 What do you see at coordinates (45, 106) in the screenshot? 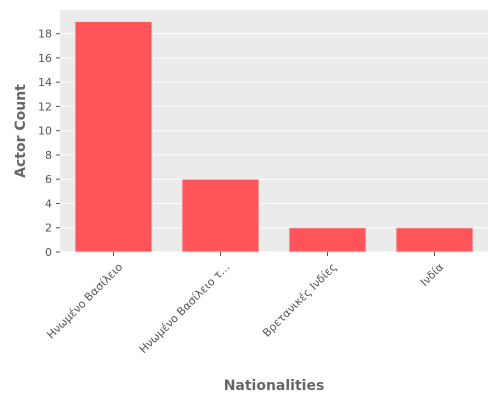
I see `y-tick-label: 12` at bounding box center [45, 106].